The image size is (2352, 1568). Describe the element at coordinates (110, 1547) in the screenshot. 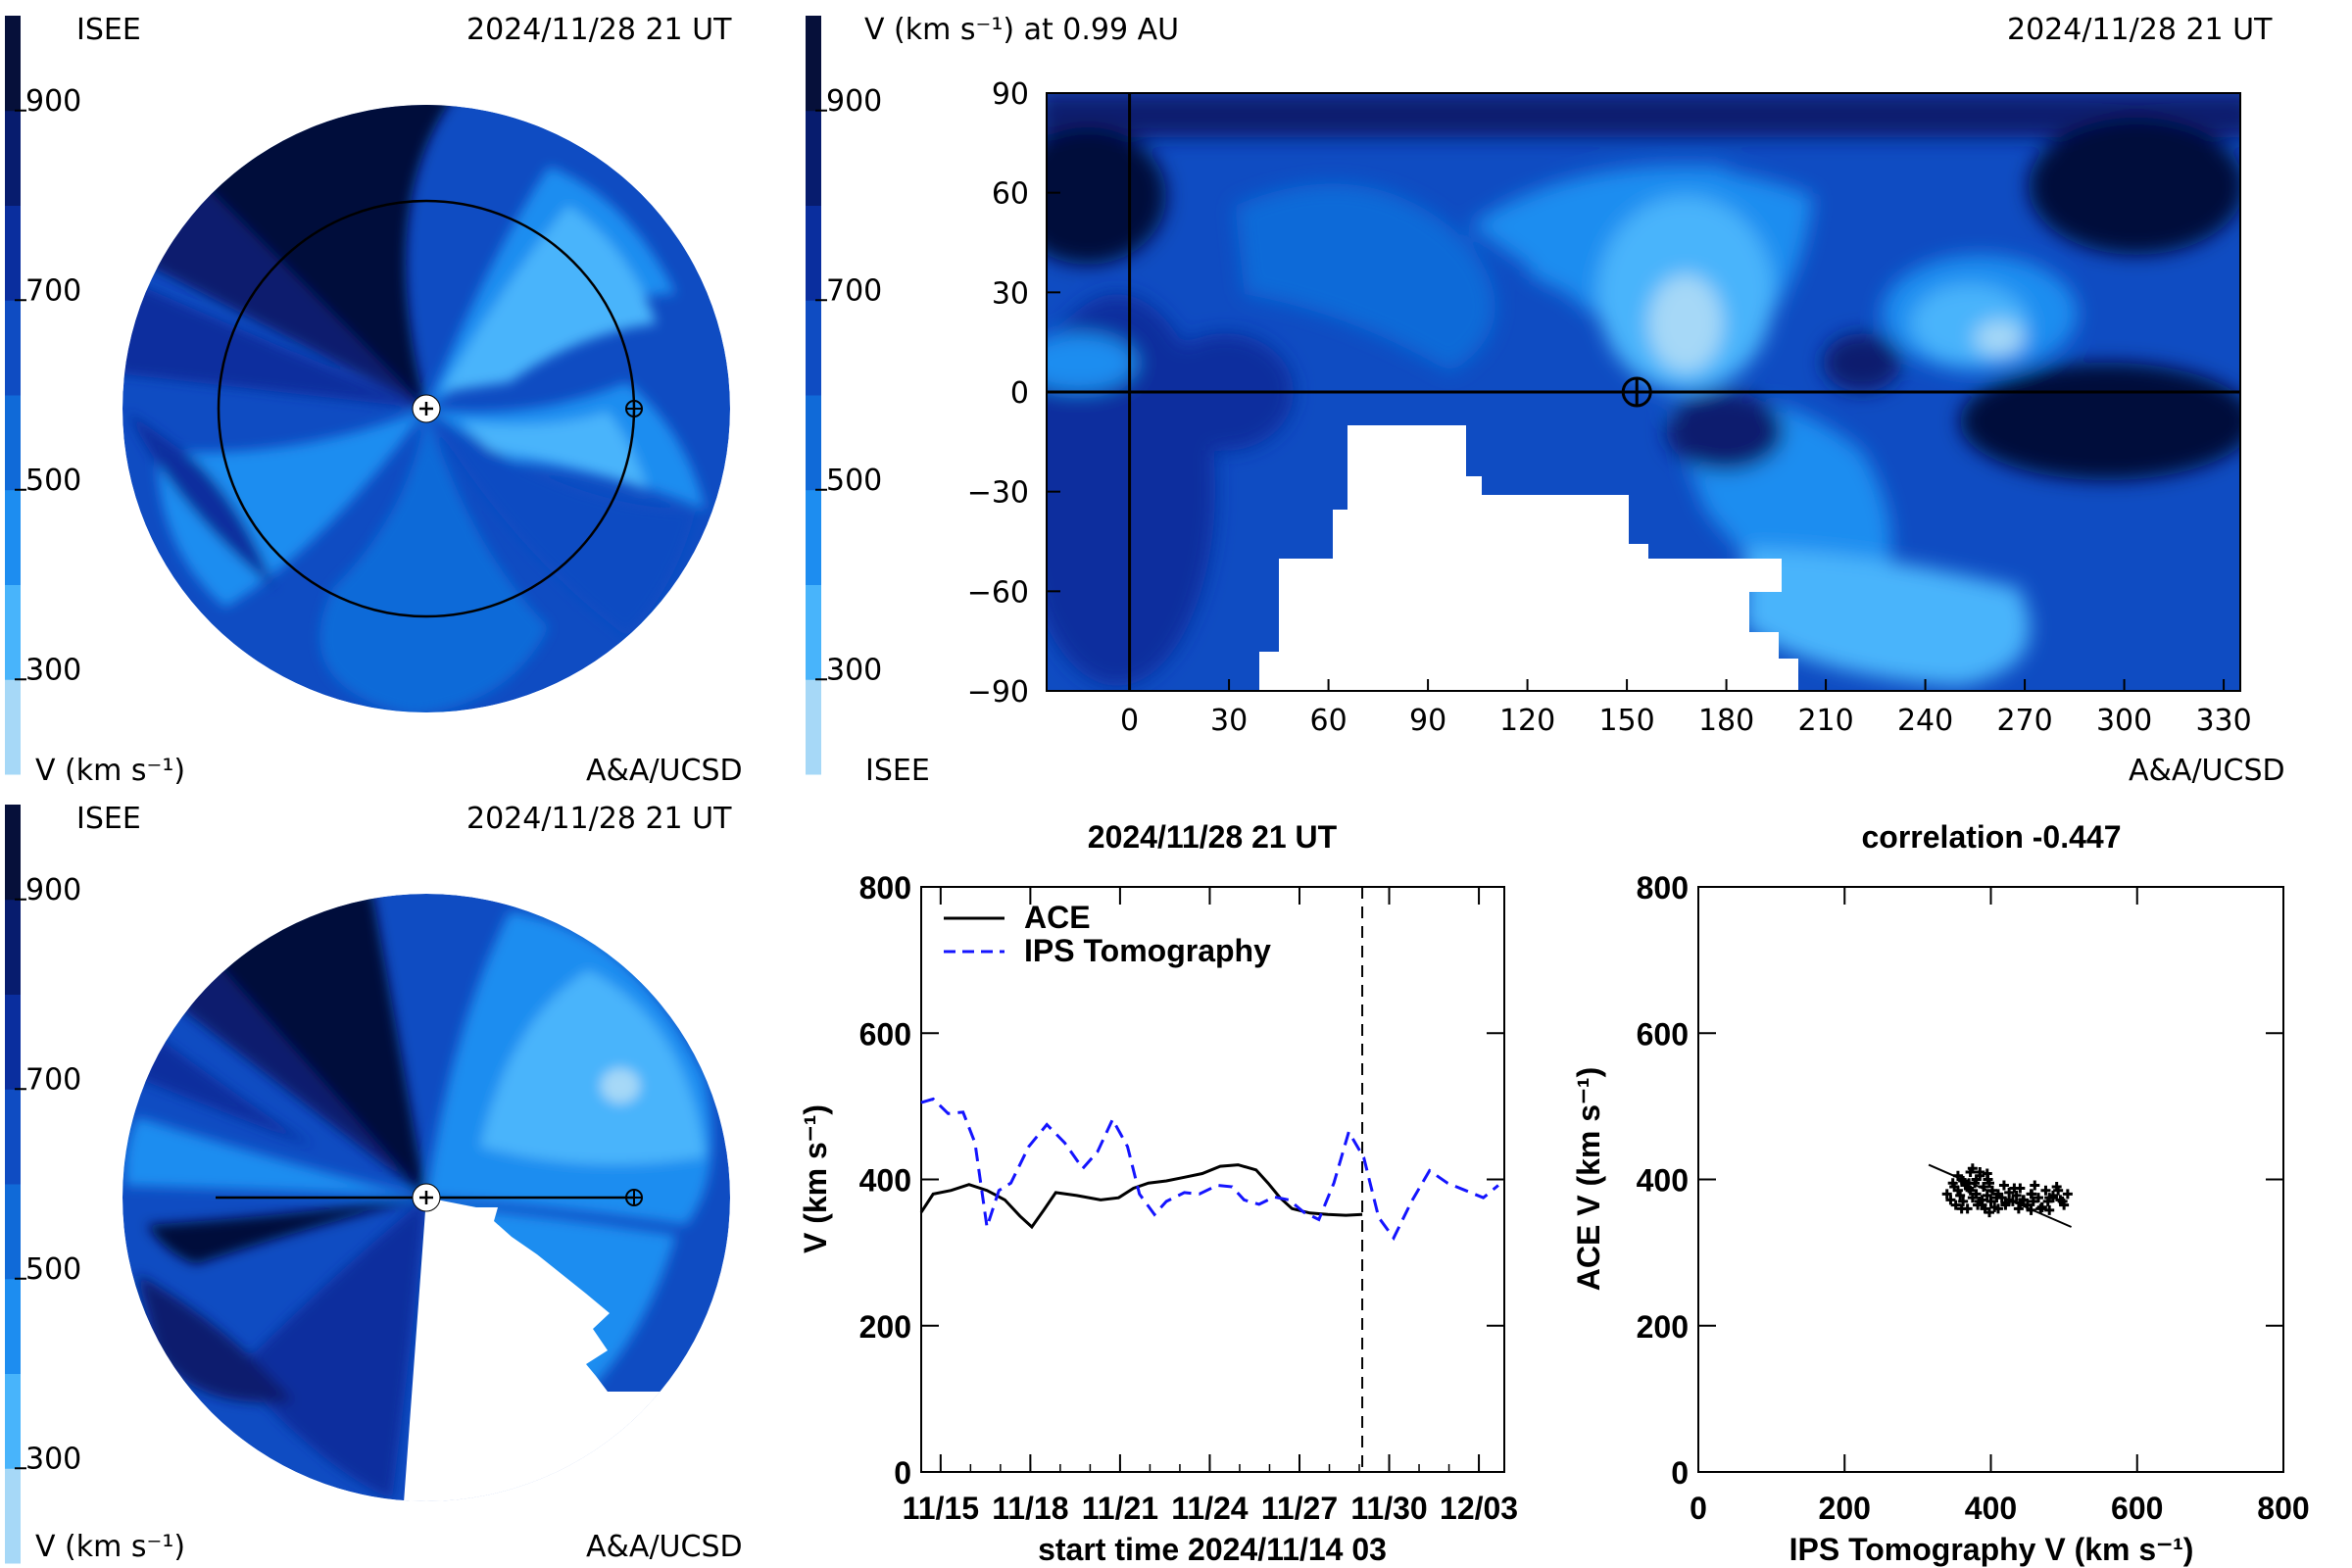

I see `units-label-bl: V (km s⁻¹)` at that location.